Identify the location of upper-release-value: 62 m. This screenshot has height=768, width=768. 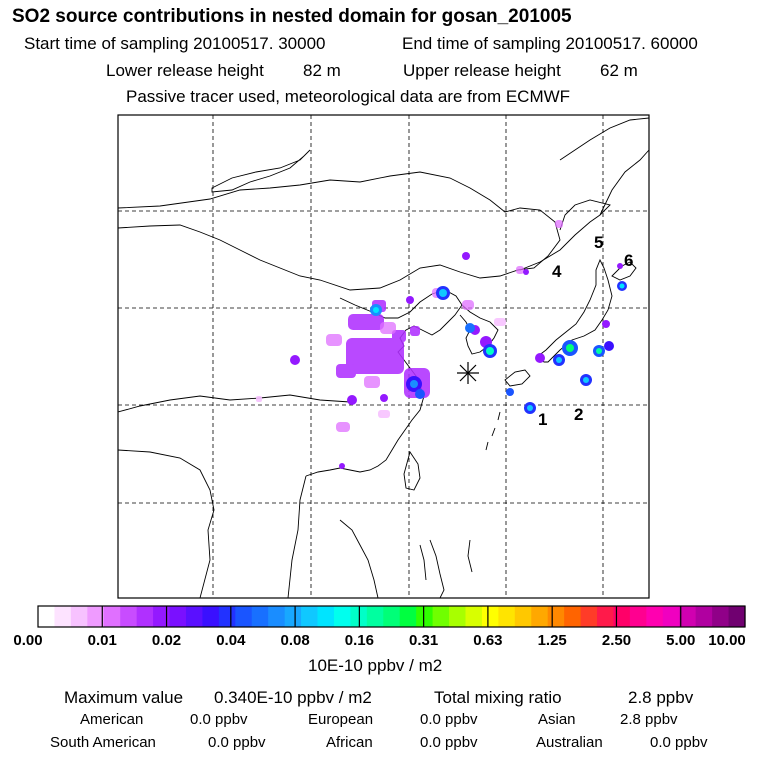
(619, 70).